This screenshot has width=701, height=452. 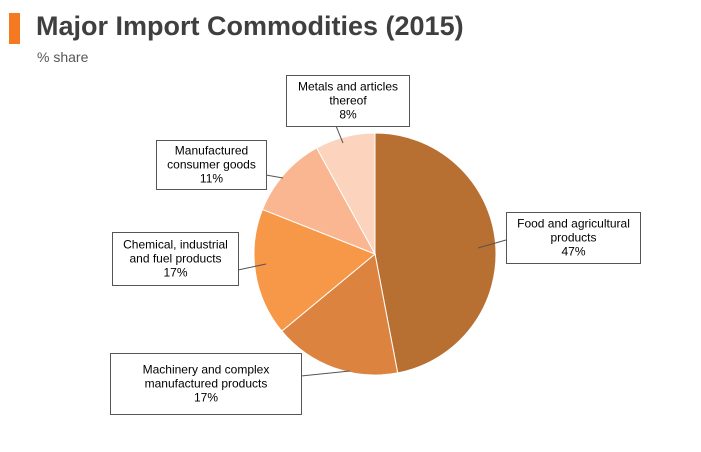 I want to click on slice-value-label-3: 17%, so click(x=175, y=273).